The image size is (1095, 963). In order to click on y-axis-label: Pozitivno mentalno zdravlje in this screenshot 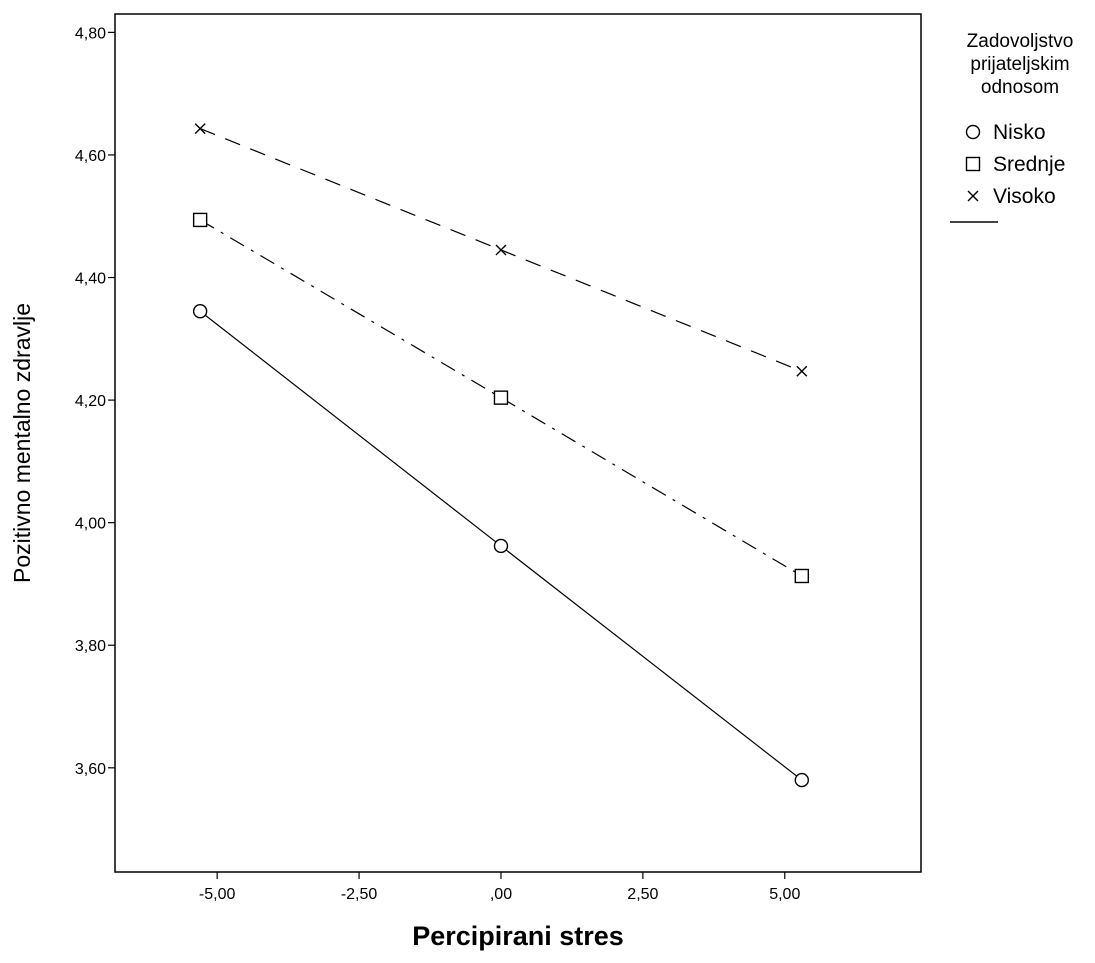, I will do `click(22, 443)`.